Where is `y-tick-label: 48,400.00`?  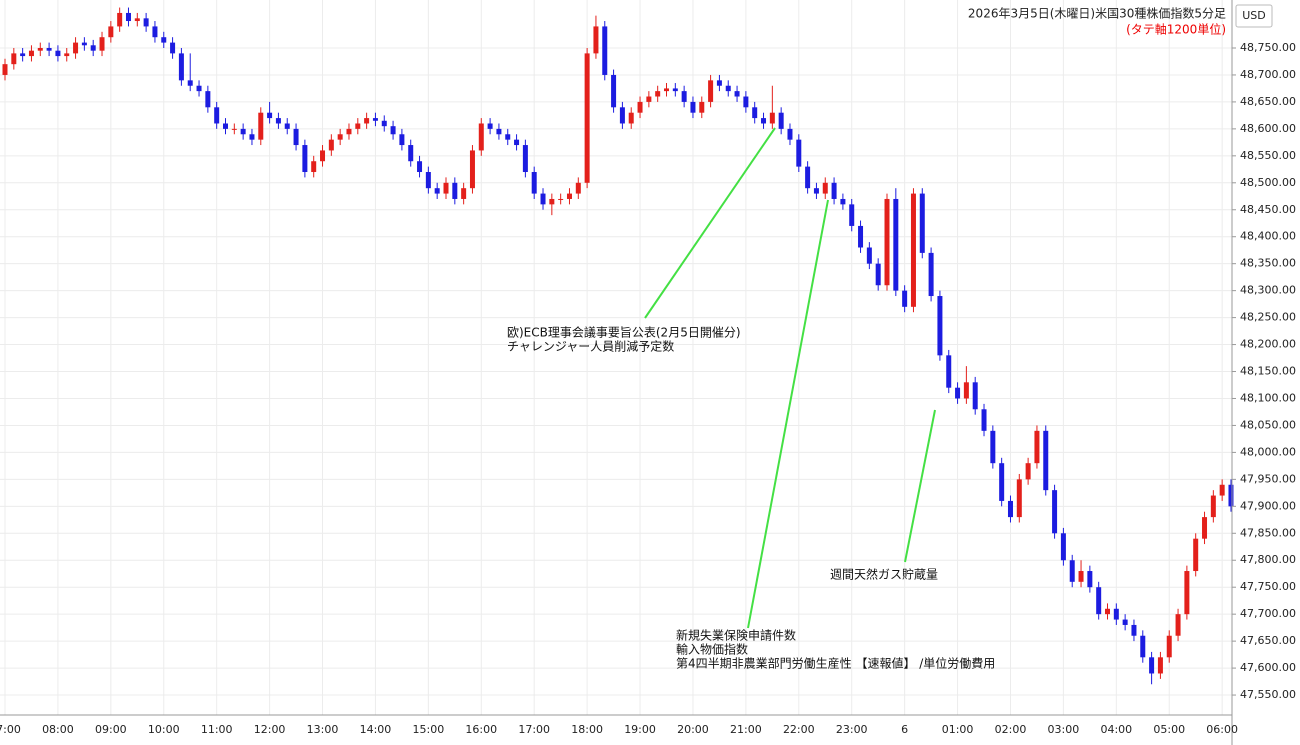
y-tick-label: 48,400.00 is located at coordinates (1268, 236).